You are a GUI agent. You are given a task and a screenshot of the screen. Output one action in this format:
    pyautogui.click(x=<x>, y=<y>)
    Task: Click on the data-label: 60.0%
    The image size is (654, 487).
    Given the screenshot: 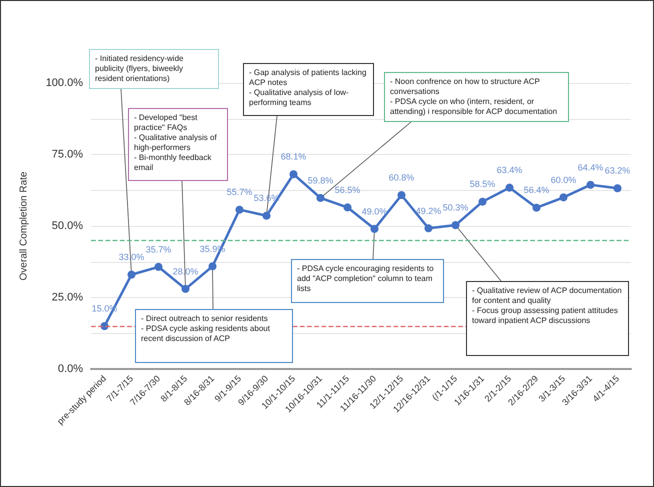 What is the action you would take?
    pyautogui.click(x=563, y=179)
    